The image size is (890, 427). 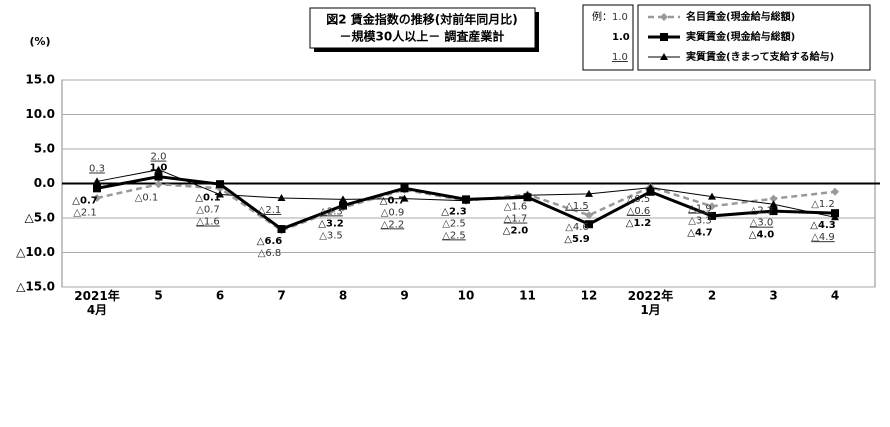 What do you see at coordinates (96, 302) in the screenshot?
I see `x-tick-label: 2021年 4月` at bounding box center [96, 302].